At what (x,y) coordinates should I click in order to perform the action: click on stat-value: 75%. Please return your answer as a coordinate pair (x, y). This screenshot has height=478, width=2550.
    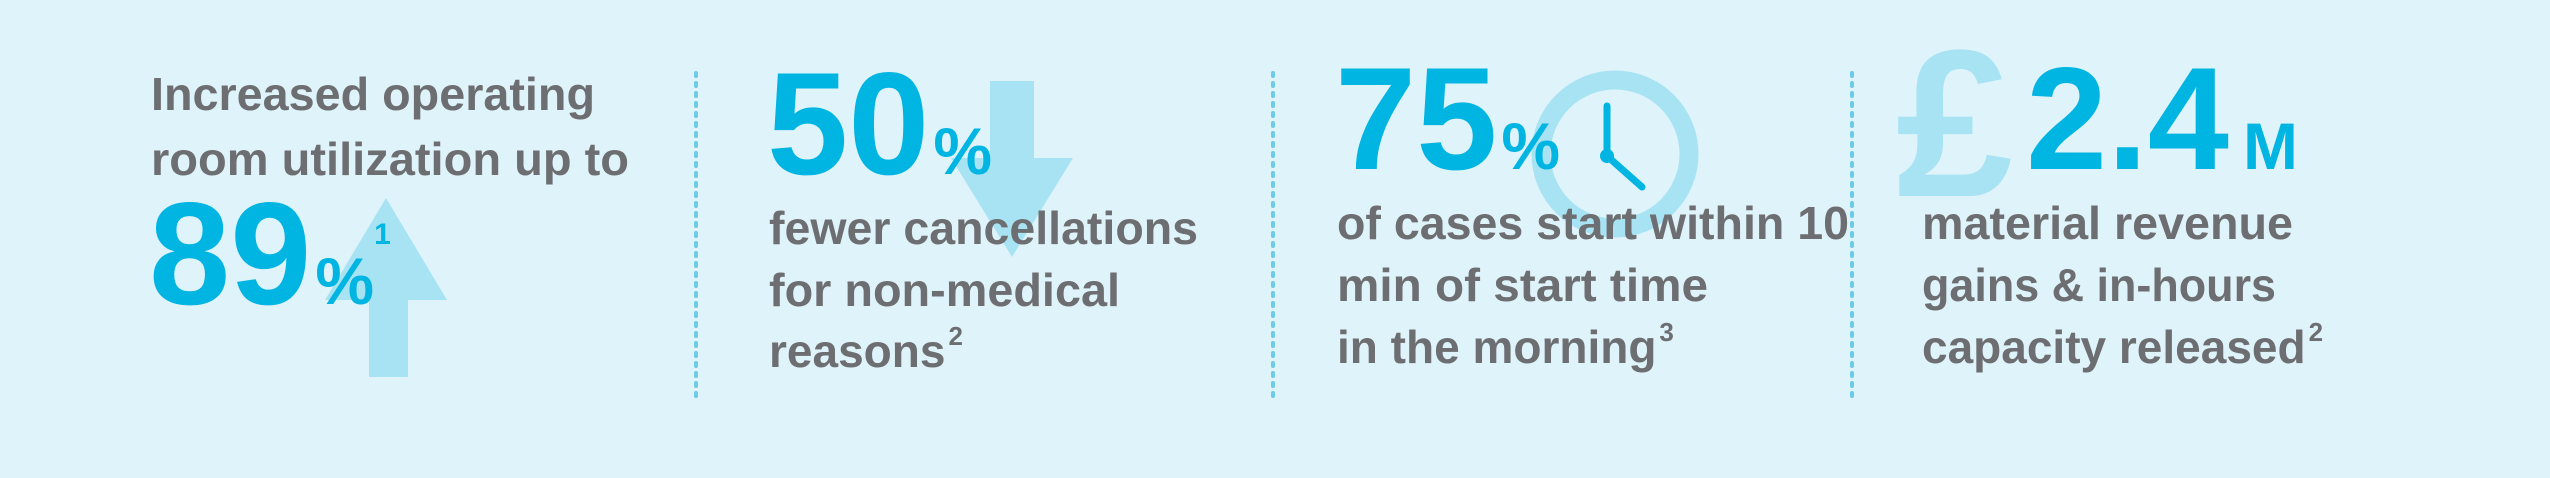
    Looking at the image, I should click on (1447, 118).